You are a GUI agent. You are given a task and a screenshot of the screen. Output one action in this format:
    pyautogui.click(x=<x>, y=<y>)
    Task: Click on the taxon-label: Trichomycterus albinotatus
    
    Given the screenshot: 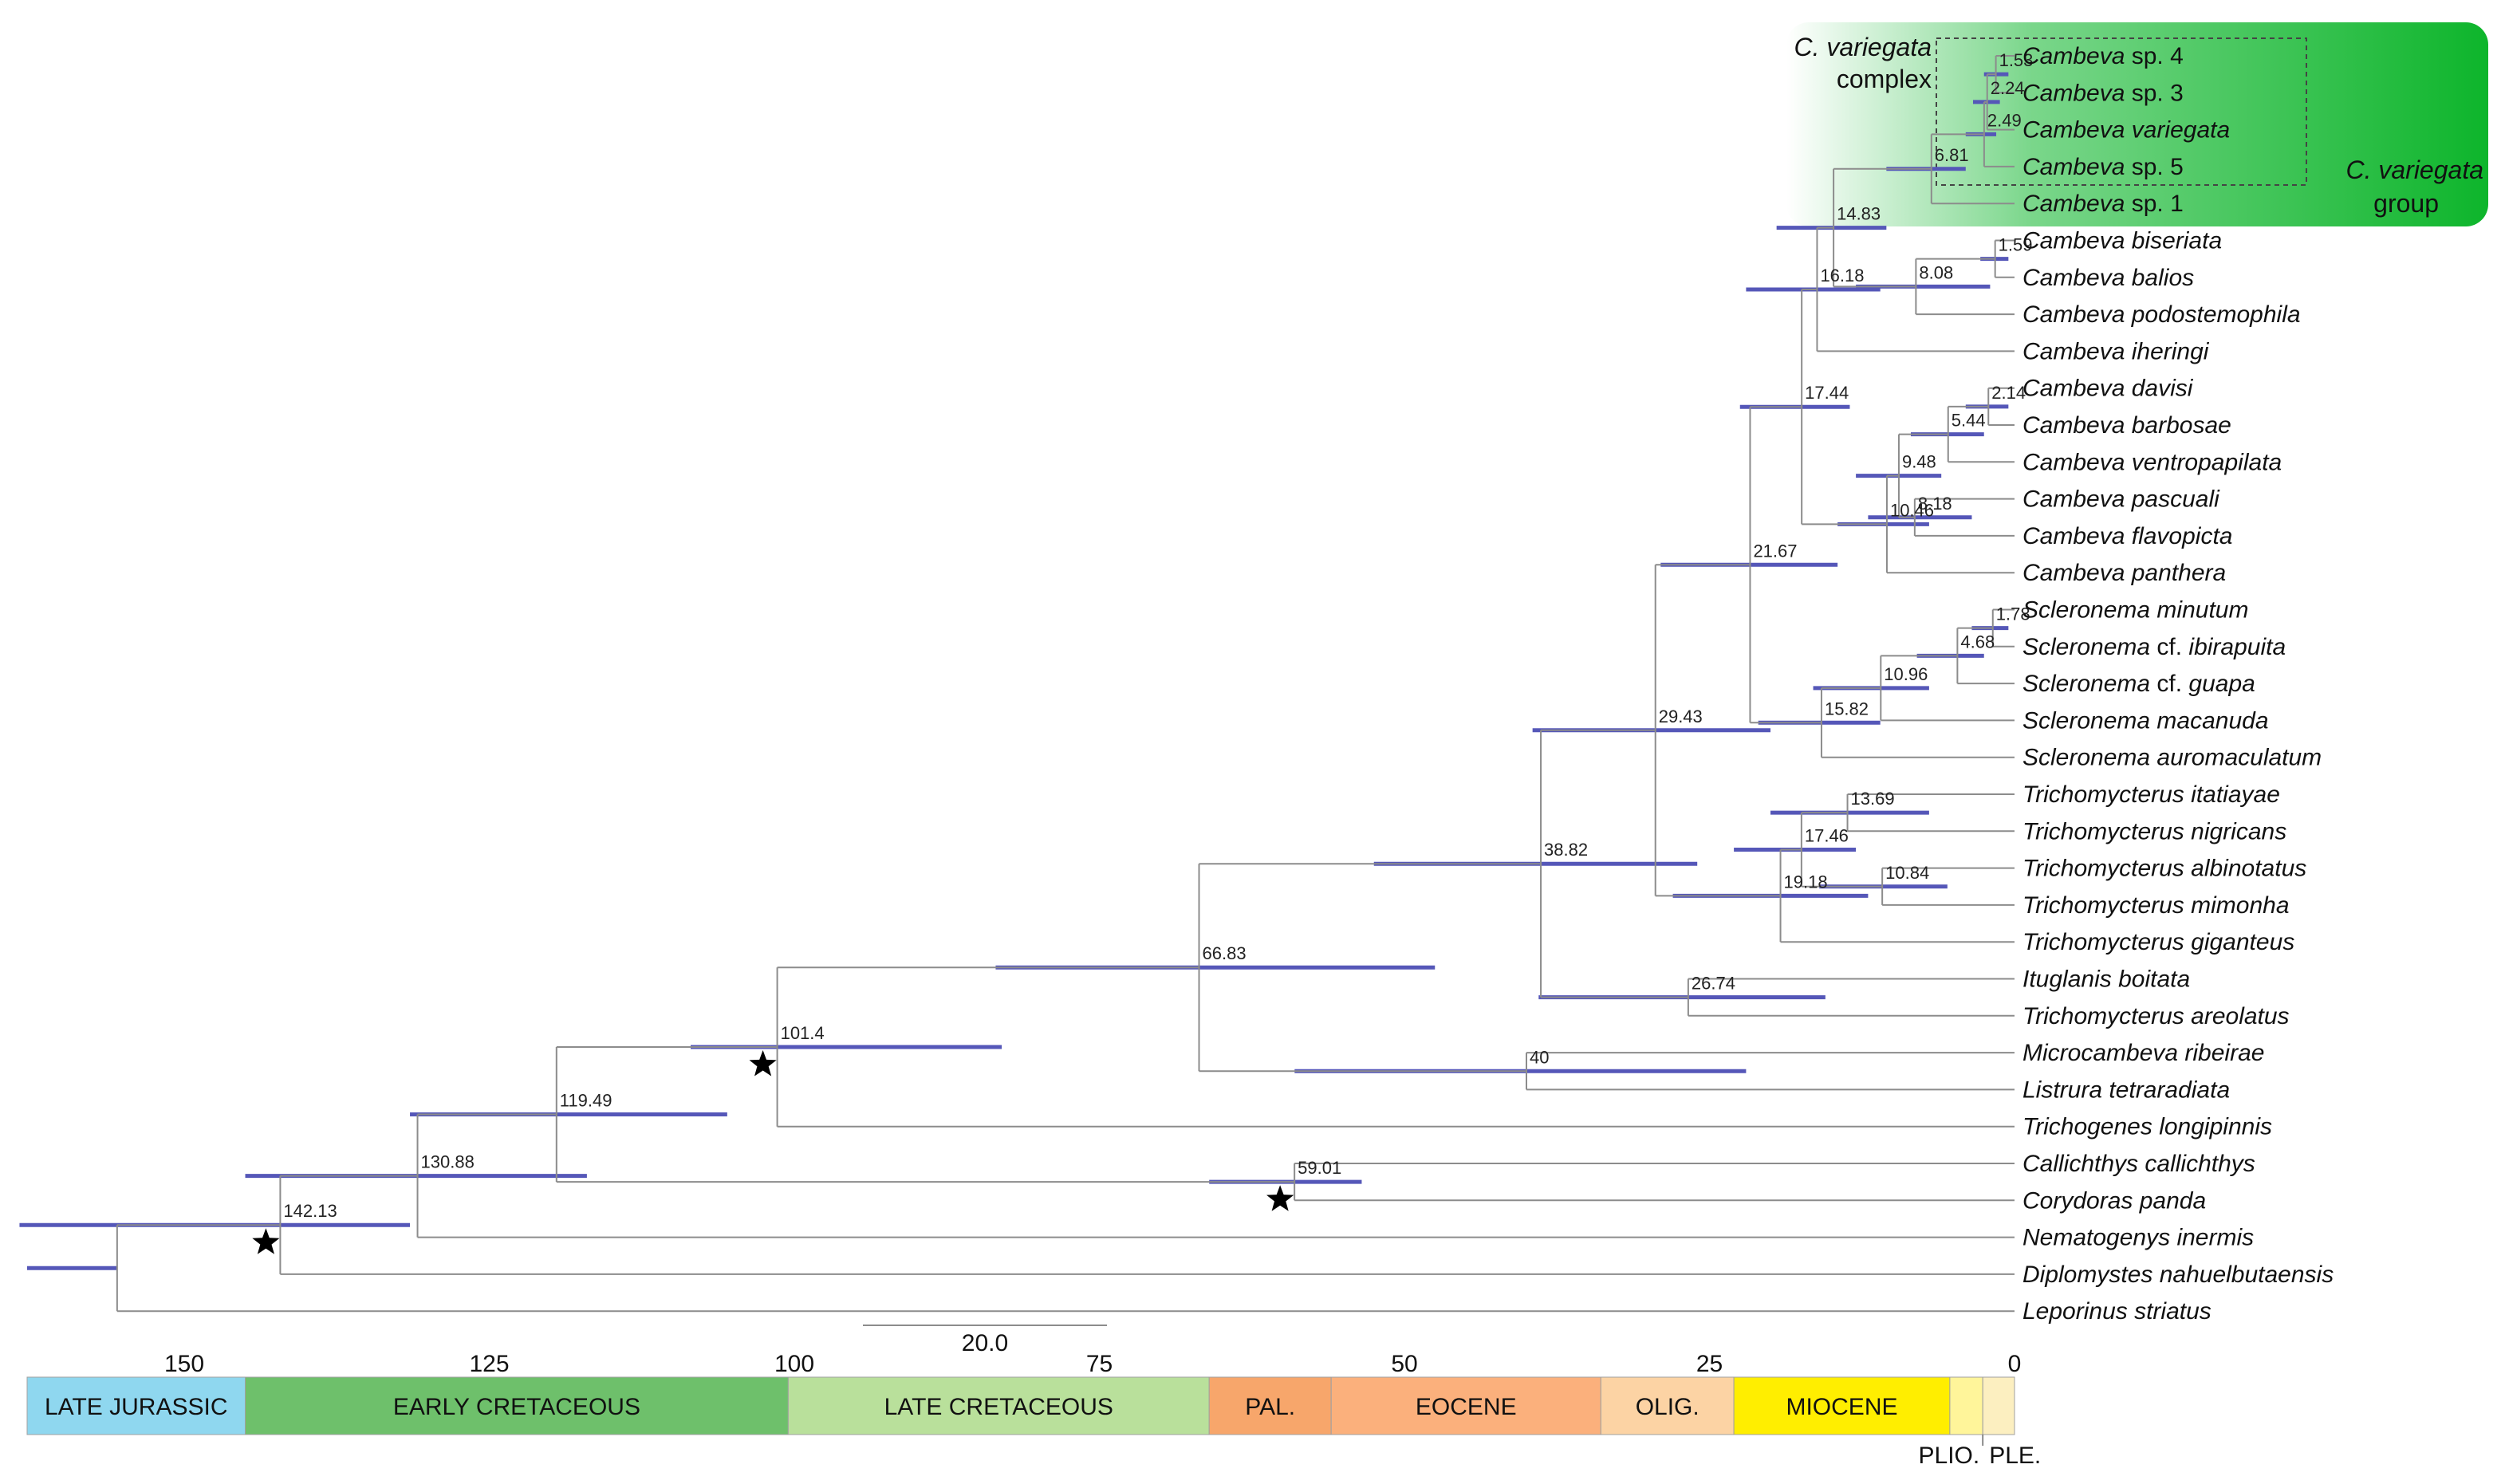 What is the action you would take?
    pyautogui.click(x=2164, y=869)
    